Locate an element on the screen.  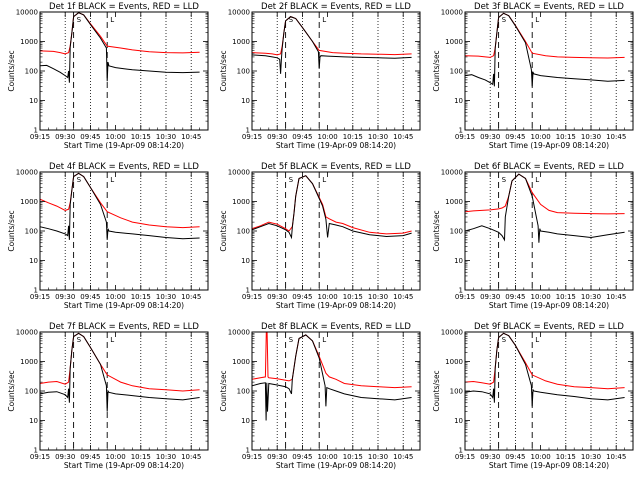
chart-title: Det 8f BLACK = Events, RED = LLD is located at coordinates (336, 327).